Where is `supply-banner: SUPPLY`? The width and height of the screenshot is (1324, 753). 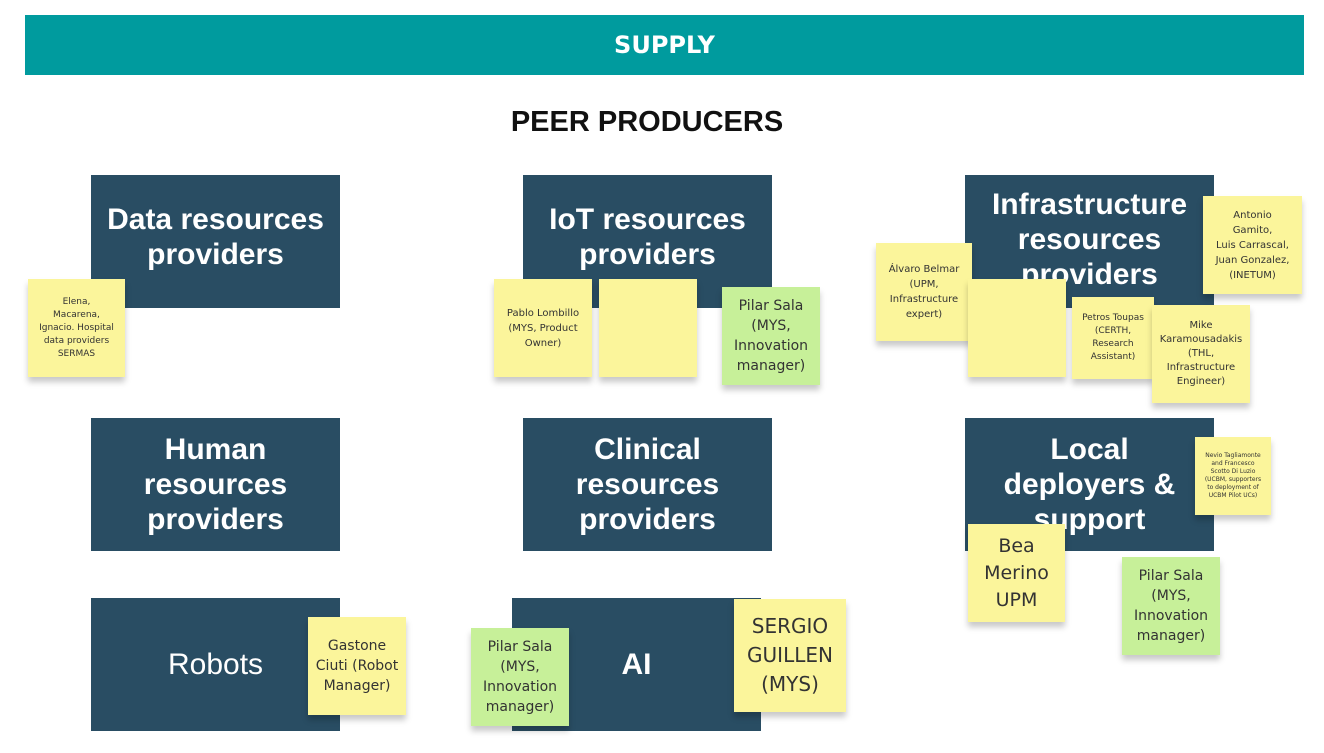
supply-banner: SUPPLY is located at coordinates (664, 45).